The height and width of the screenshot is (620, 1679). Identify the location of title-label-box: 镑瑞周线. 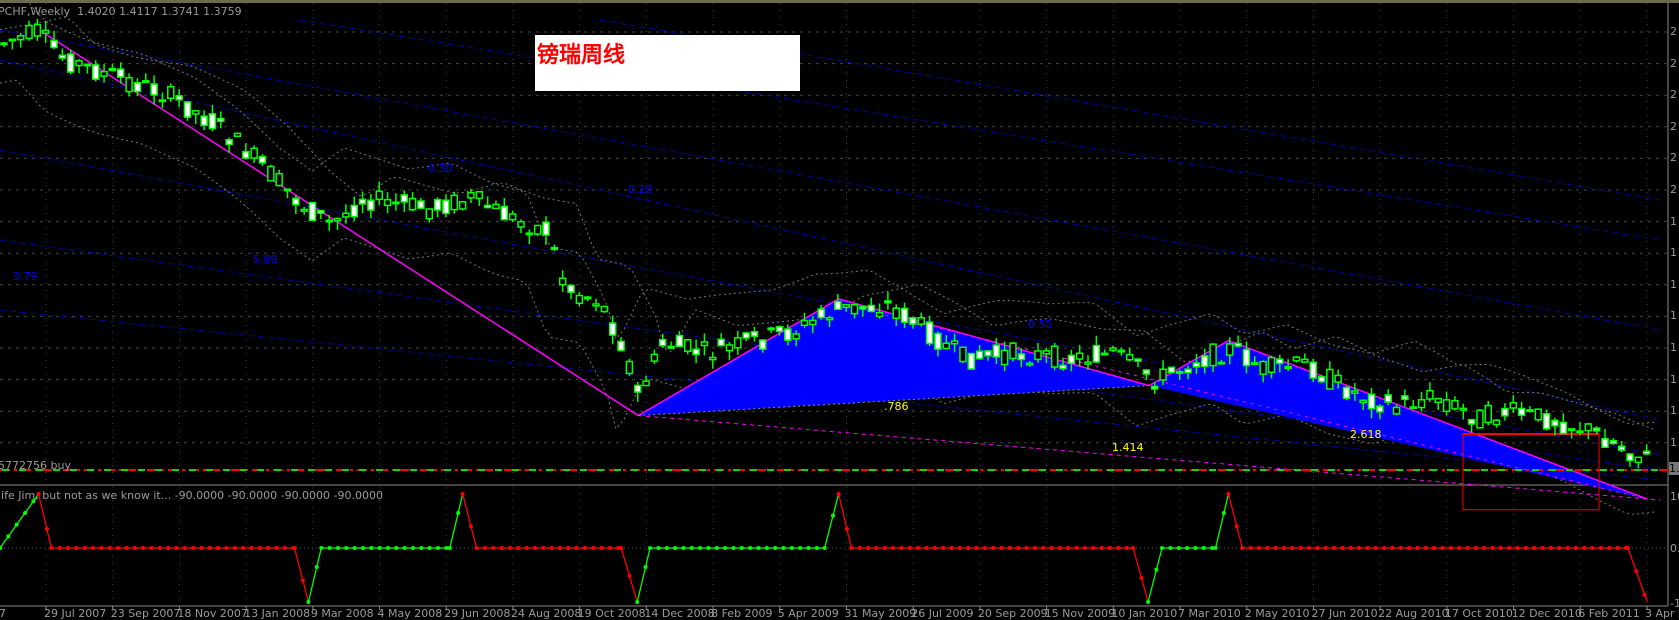
(667, 63).